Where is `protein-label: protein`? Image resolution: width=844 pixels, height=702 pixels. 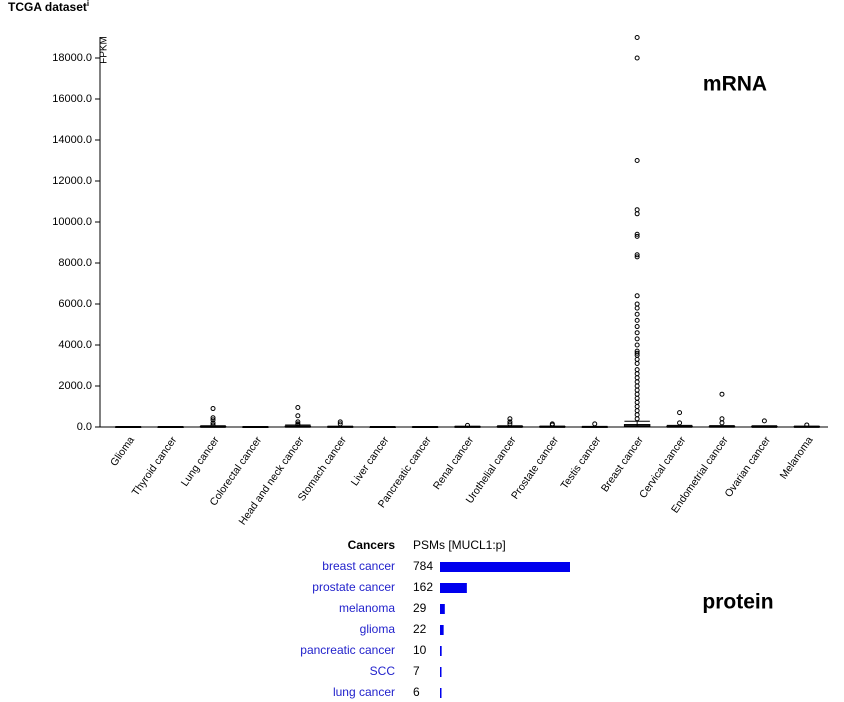 protein-label: protein is located at coordinates (737, 602).